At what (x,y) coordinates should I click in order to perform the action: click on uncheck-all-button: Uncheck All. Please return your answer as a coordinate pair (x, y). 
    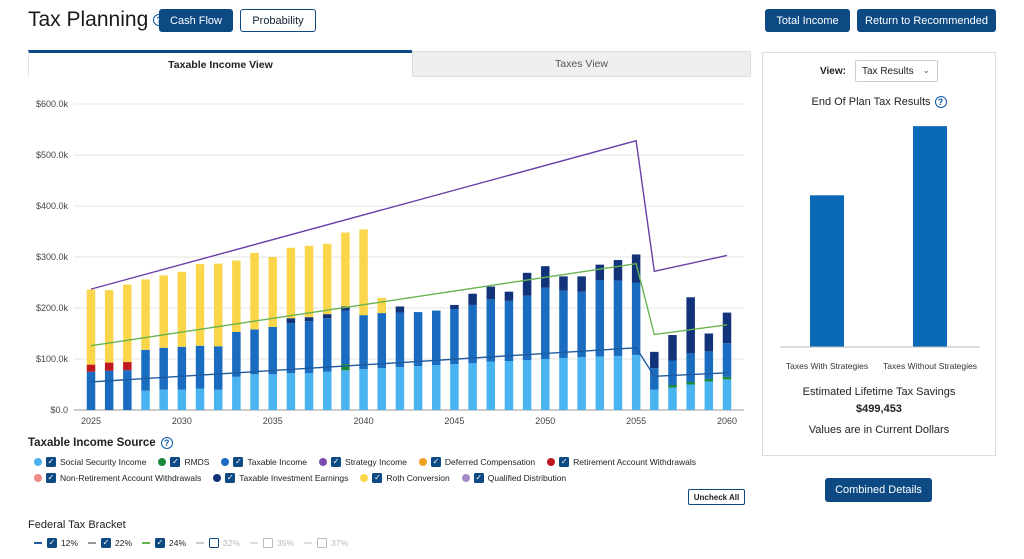
    Looking at the image, I should click on (716, 497).